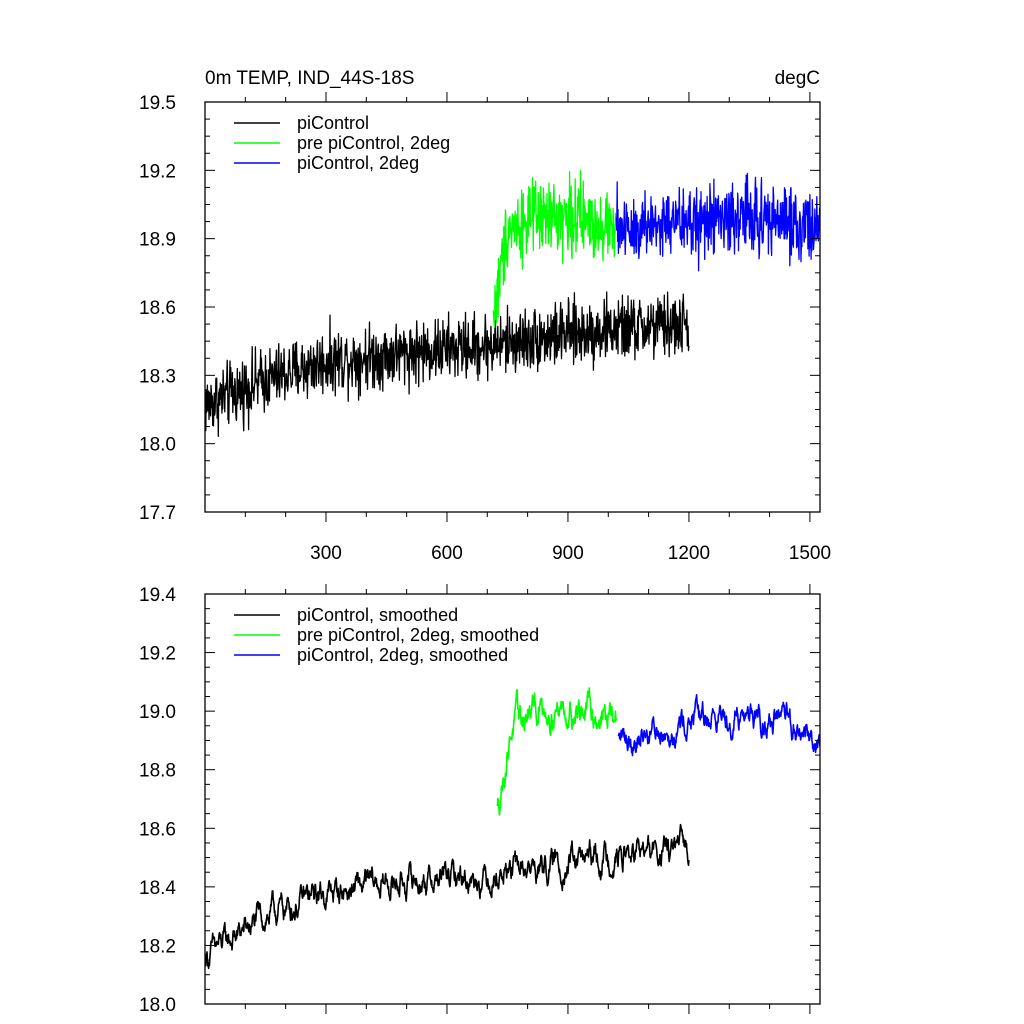 This screenshot has height=1024, width=1024. I want to click on legend-label: piControl, smoothed, so click(377, 615).